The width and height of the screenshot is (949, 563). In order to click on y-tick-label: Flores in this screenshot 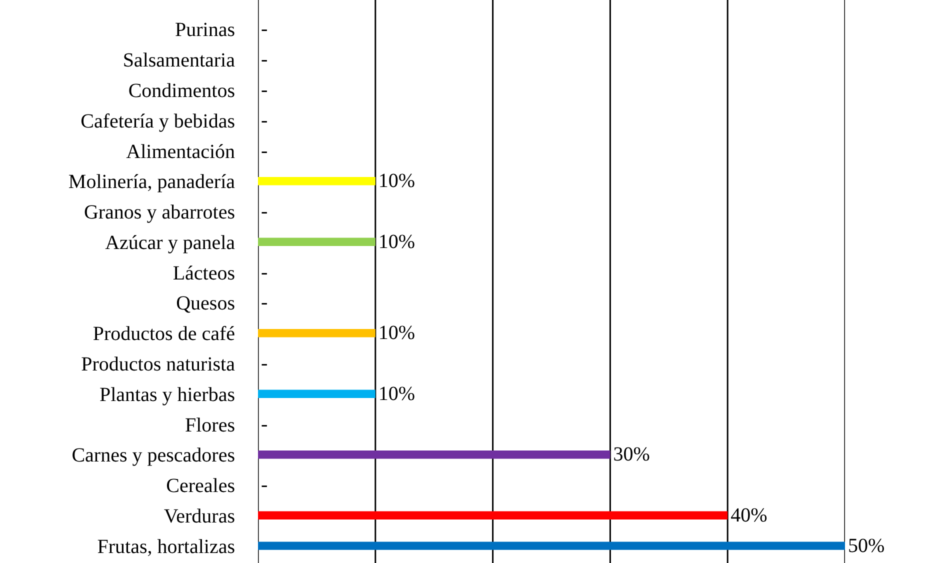, I will do `click(210, 425)`.